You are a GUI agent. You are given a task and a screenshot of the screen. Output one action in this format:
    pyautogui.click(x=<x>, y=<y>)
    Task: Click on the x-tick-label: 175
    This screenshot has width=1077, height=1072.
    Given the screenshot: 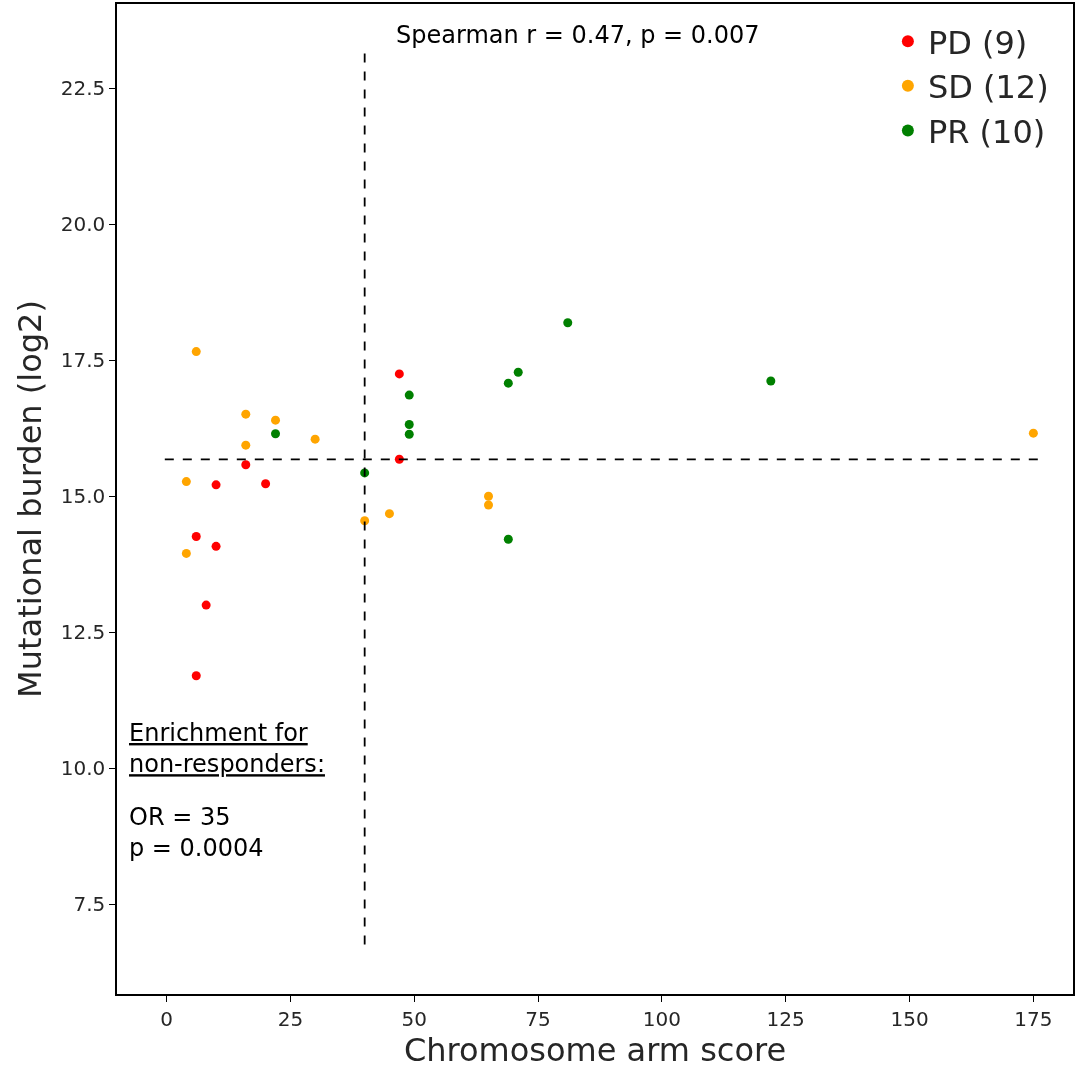 What is the action you would take?
    pyautogui.click(x=1033, y=1018)
    